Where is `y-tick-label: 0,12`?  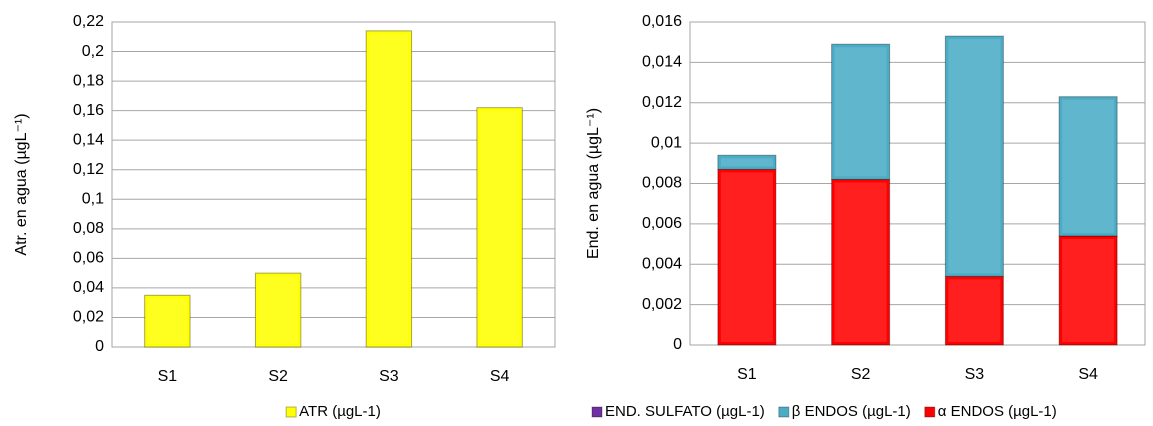
y-tick-label: 0,12 is located at coordinates (88, 169).